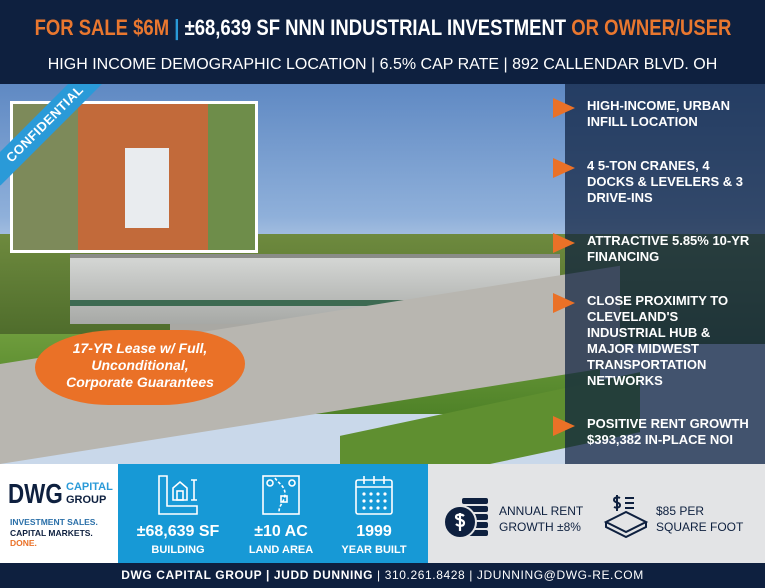 The image size is (765, 588). I want to click on stat-building: ±68,639 SF BUILDING, so click(178, 510).